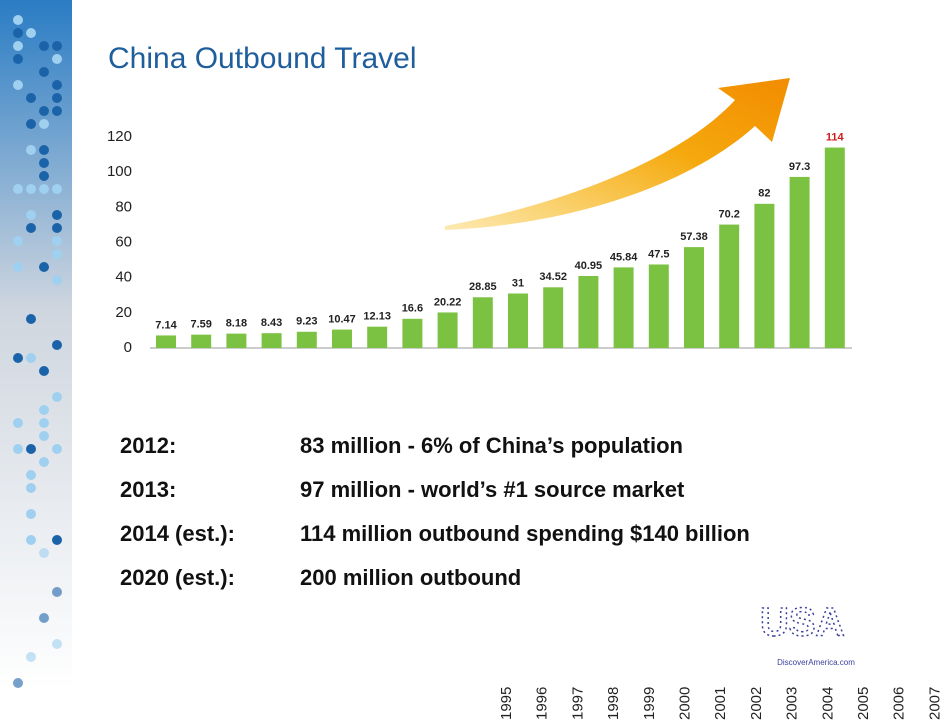  What do you see at coordinates (483, 287) in the screenshot?
I see `value-label: 28.85` at bounding box center [483, 287].